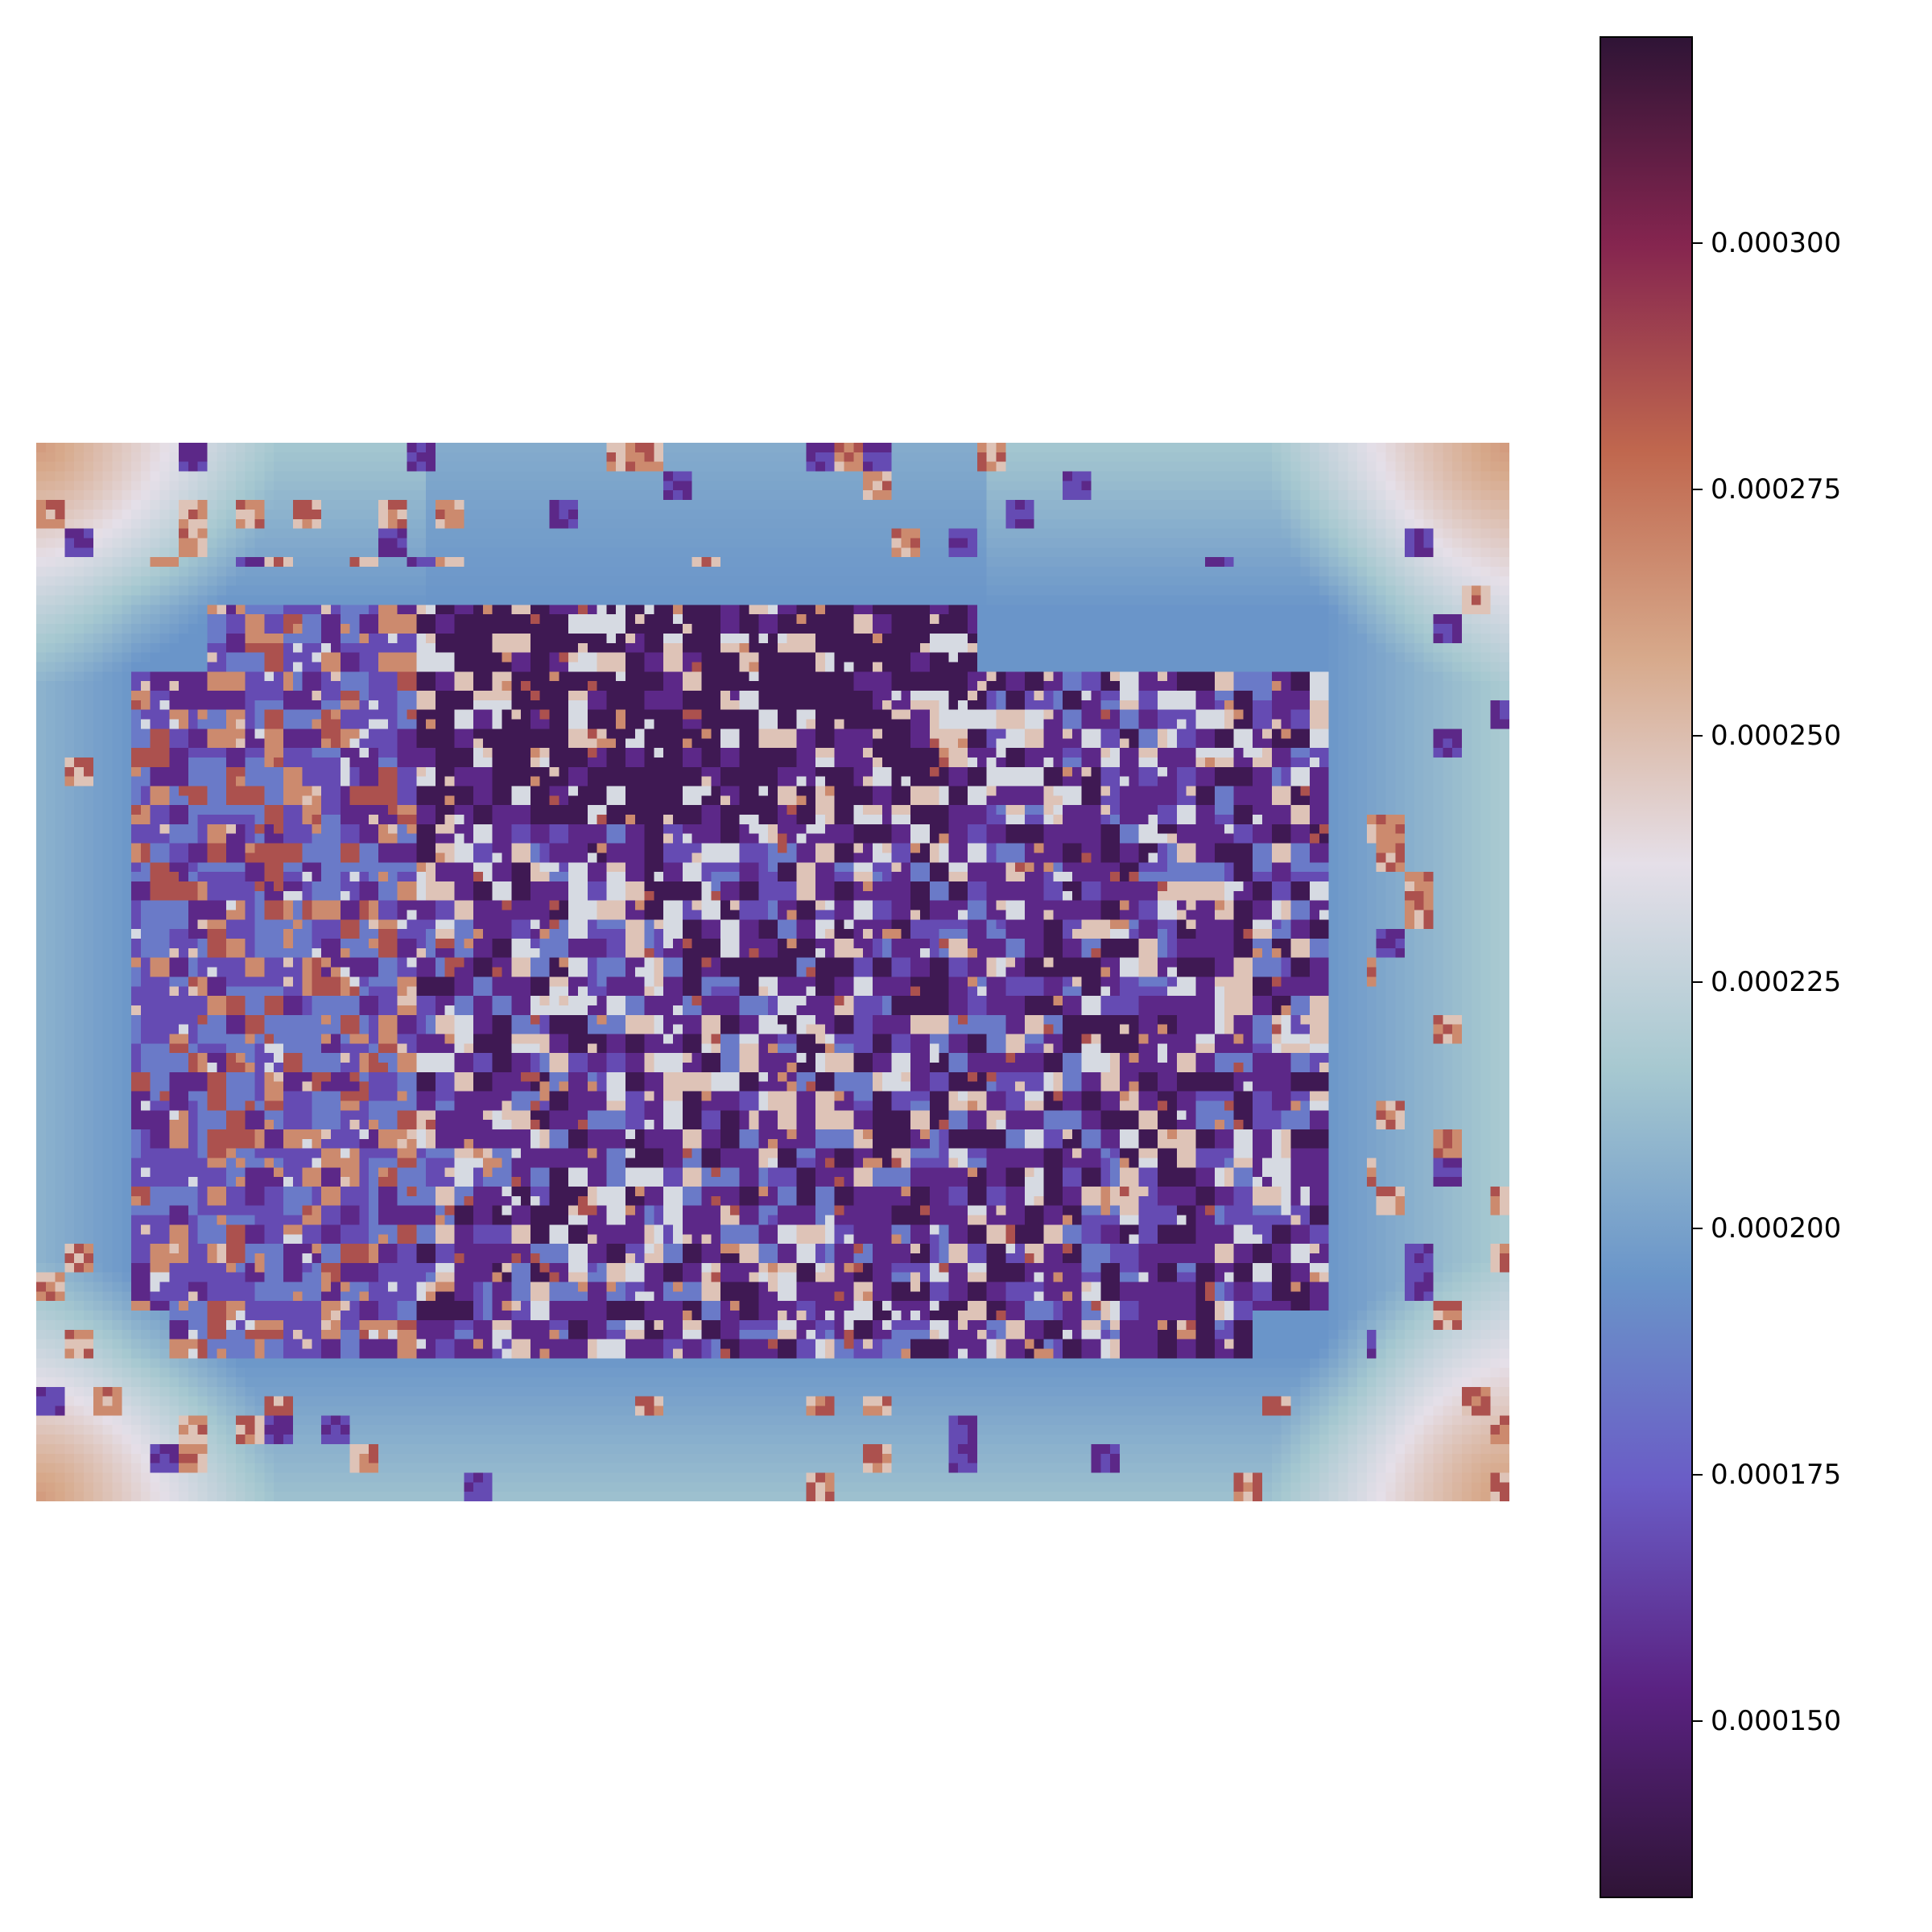 The height and width of the screenshot is (1932, 1932). Describe the element at coordinates (1776, 1474) in the screenshot. I see `colorbar-tick-label: 0.000175` at that location.